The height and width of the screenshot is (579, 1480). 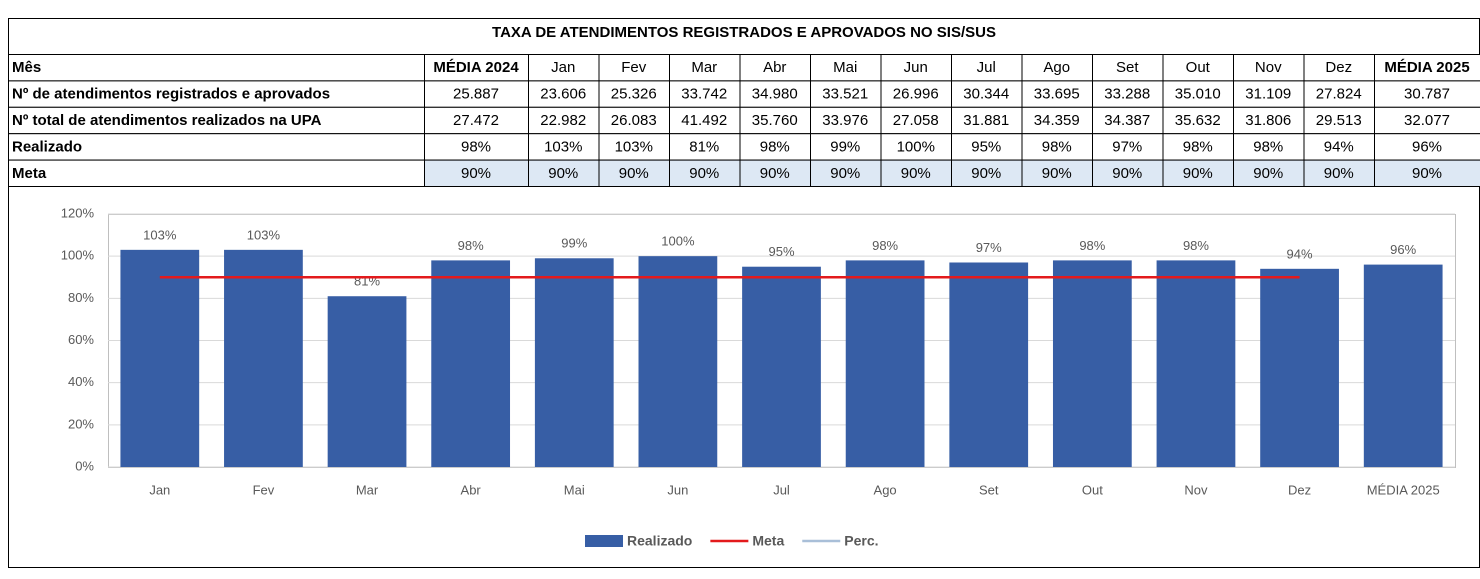 What do you see at coordinates (574, 489) in the screenshot?
I see `x-tick-label: Mai` at bounding box center [574, 489].